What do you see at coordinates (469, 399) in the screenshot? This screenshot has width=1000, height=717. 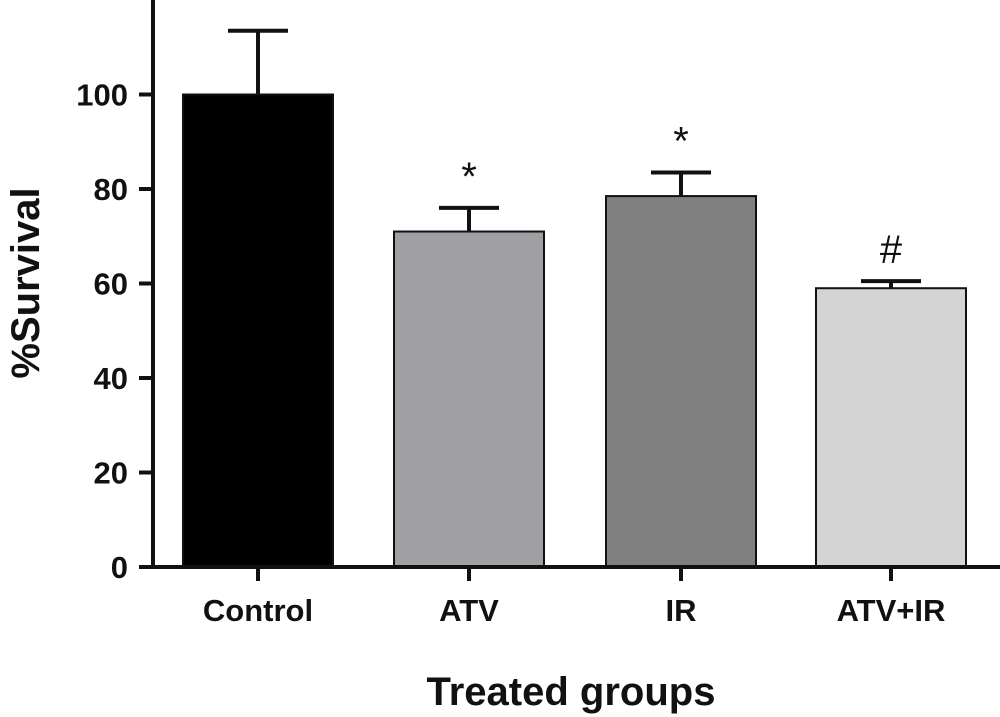 I see `bar-atv` at bounding box center [469, 399].